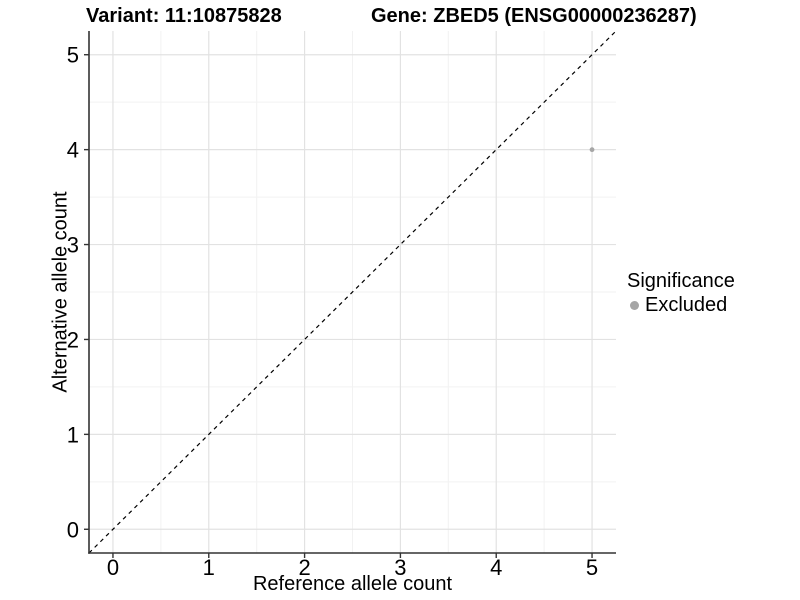  I want to click on x-axis-title: Reference allele count, so click(352, 584).